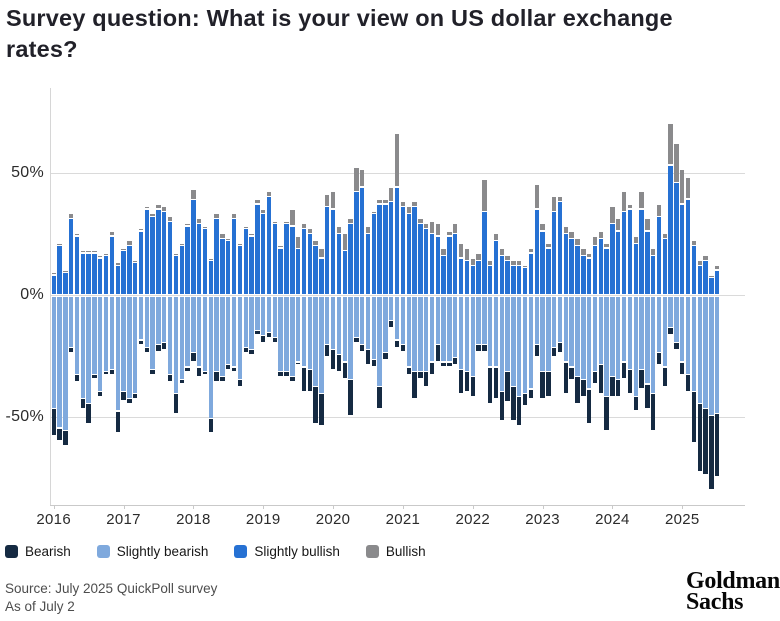 The image size is (780, 621). I want to click on x-tick-label-2025: 2025, so click(682, 519).